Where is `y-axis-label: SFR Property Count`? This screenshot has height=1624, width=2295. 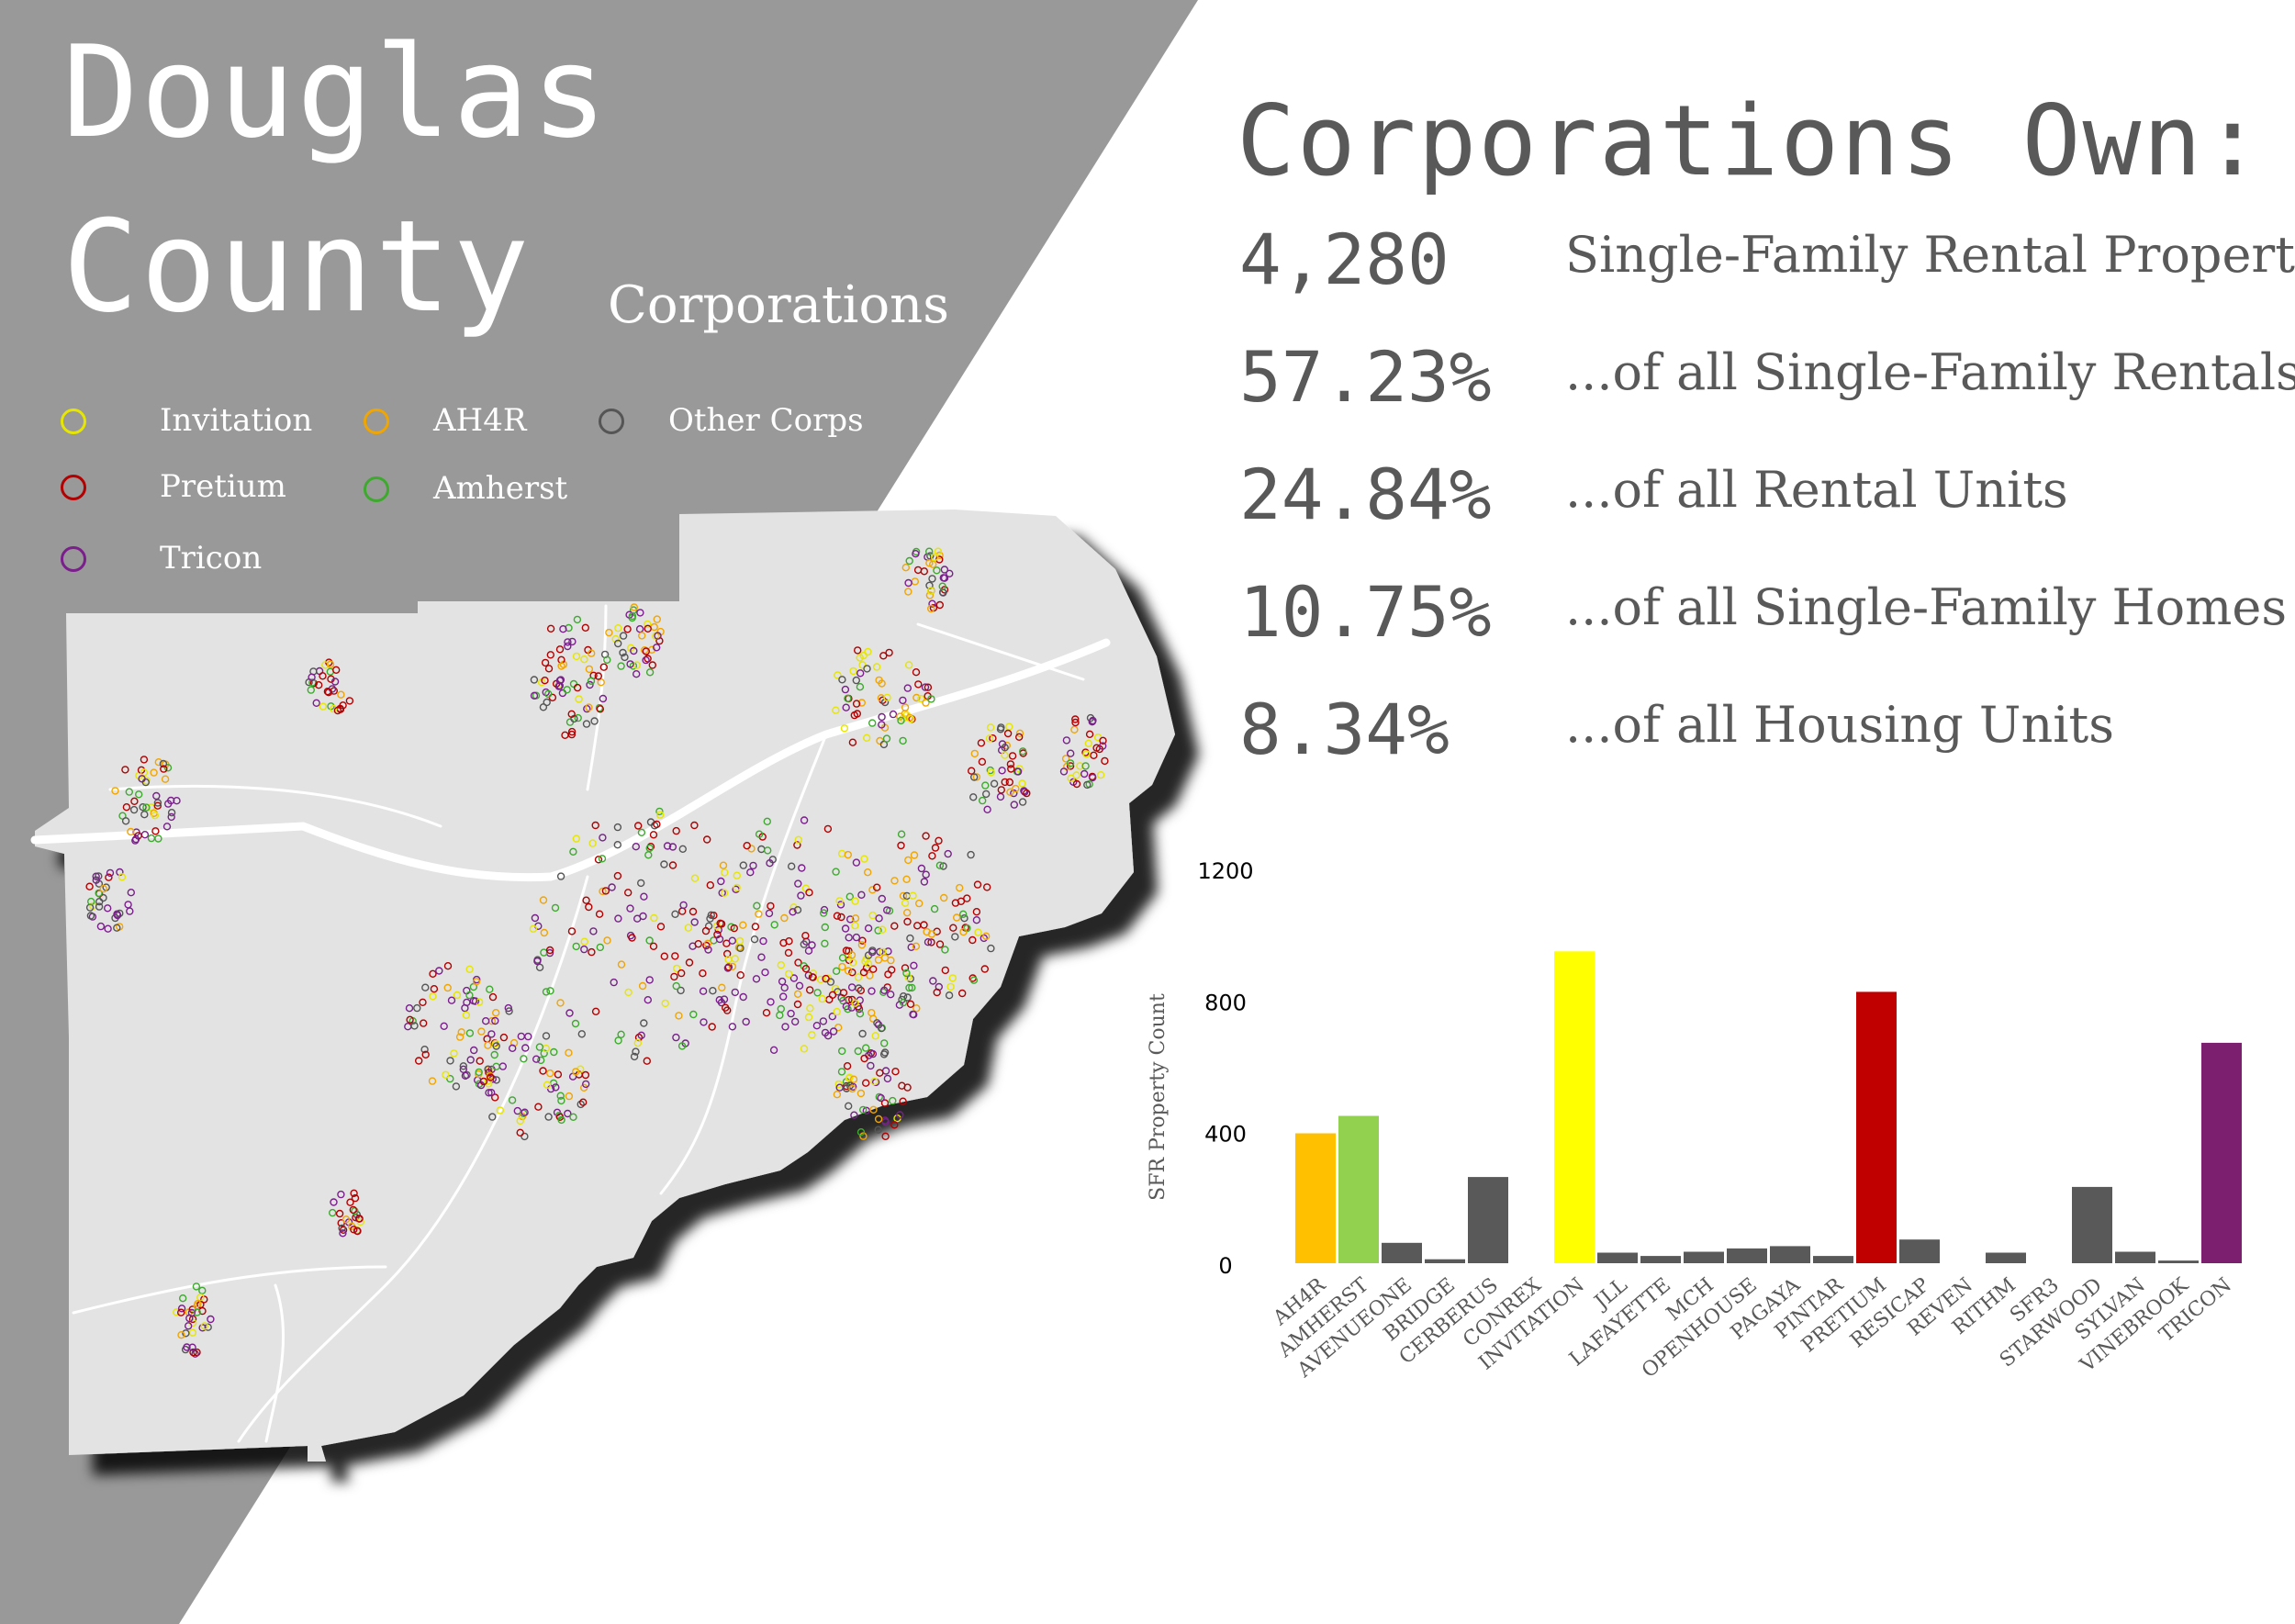 y-axis-label: SFR Property Count is located at coordinates (1158, 1097).